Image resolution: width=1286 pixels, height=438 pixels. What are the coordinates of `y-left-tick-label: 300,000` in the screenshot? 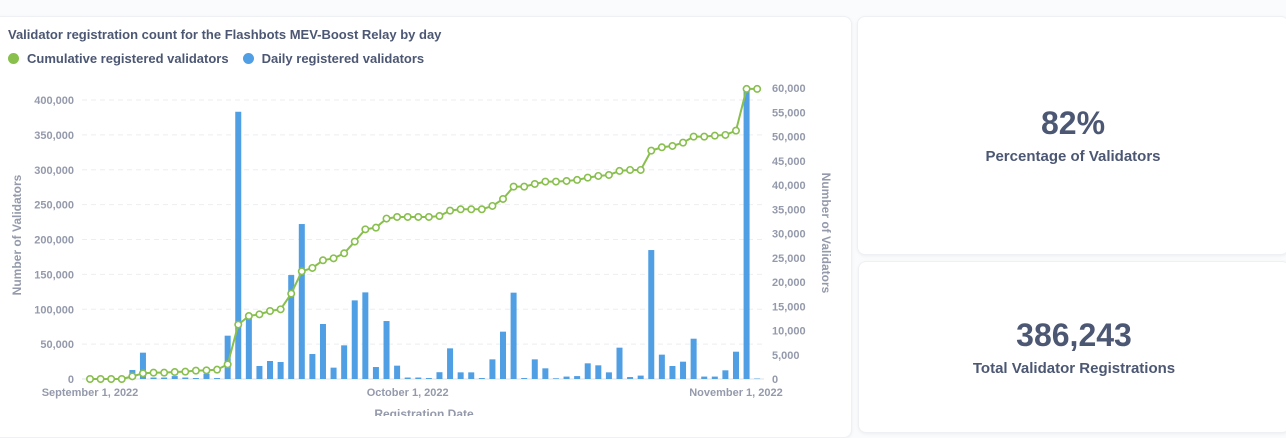 It's located at (54, 171).